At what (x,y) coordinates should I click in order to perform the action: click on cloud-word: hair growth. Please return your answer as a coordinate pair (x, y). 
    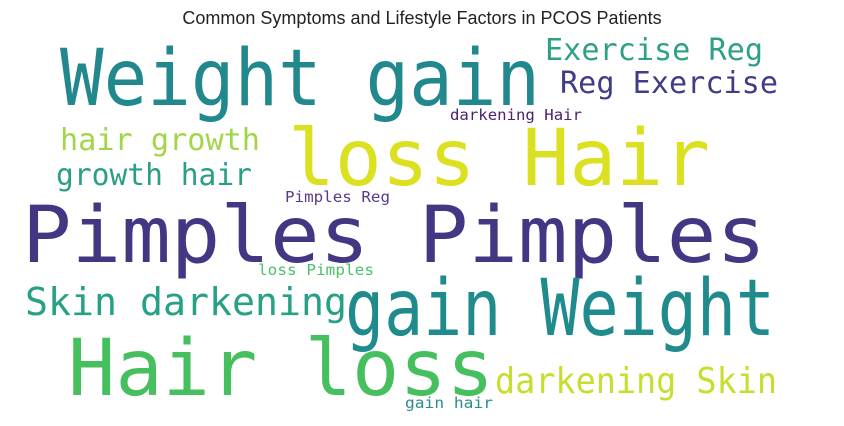
    Looking at the image, I should click on (160, 140).